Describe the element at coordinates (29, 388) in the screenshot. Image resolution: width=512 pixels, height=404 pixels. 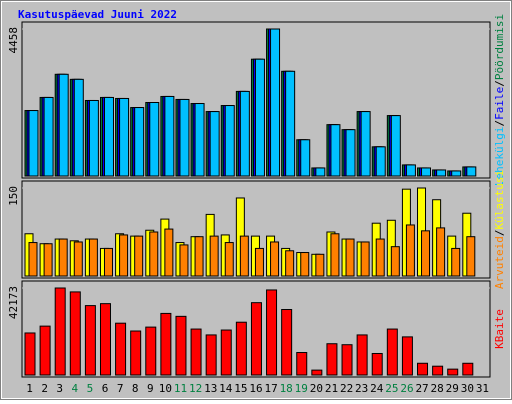
I see `x-tick-label: 1` at that location.